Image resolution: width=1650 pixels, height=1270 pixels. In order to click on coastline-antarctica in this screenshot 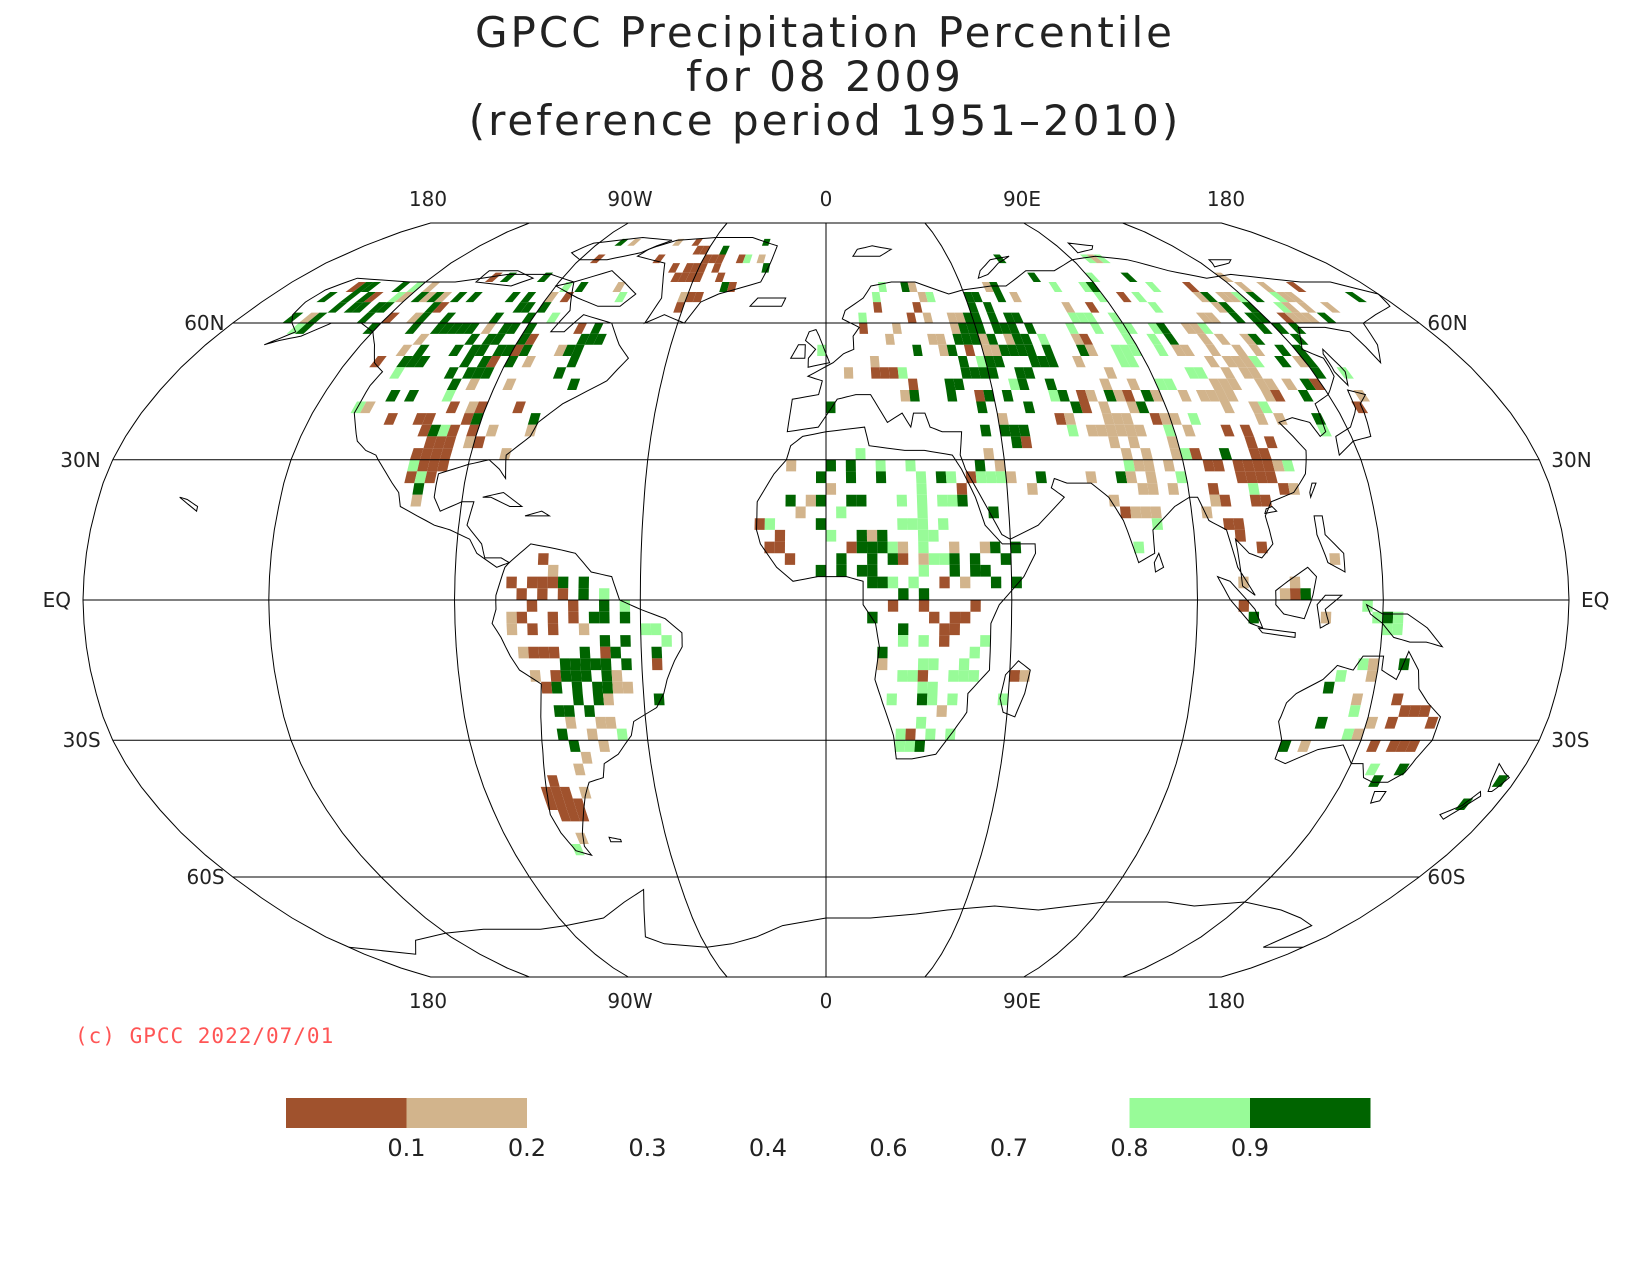, I will do `click(830, 921)`.